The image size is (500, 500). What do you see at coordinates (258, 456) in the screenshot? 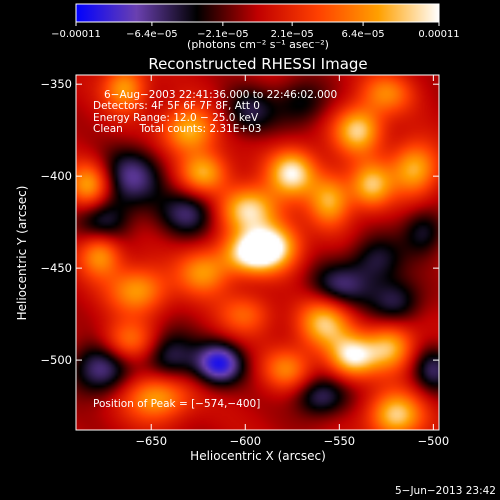
I see `x-axis-label: Heliocentric X (arcsec)` at bounding box center [258, 456].